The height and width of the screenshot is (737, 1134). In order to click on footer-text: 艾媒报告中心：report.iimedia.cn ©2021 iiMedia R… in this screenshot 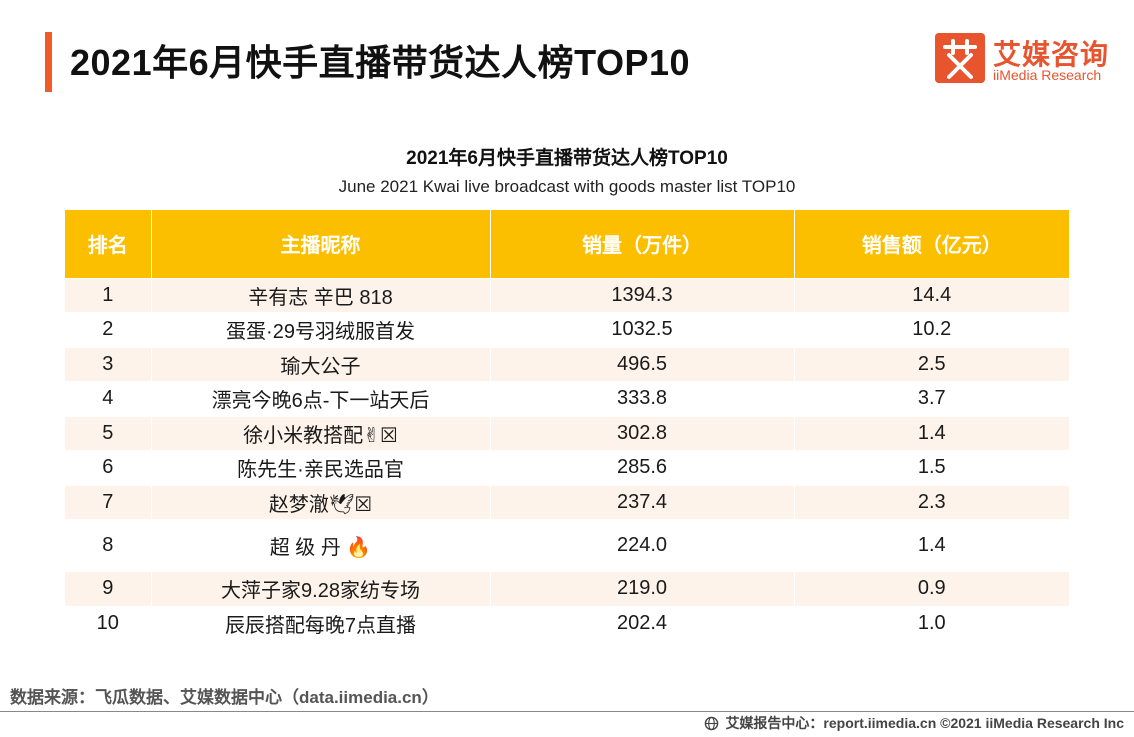, I will do `click(924, 723)`.